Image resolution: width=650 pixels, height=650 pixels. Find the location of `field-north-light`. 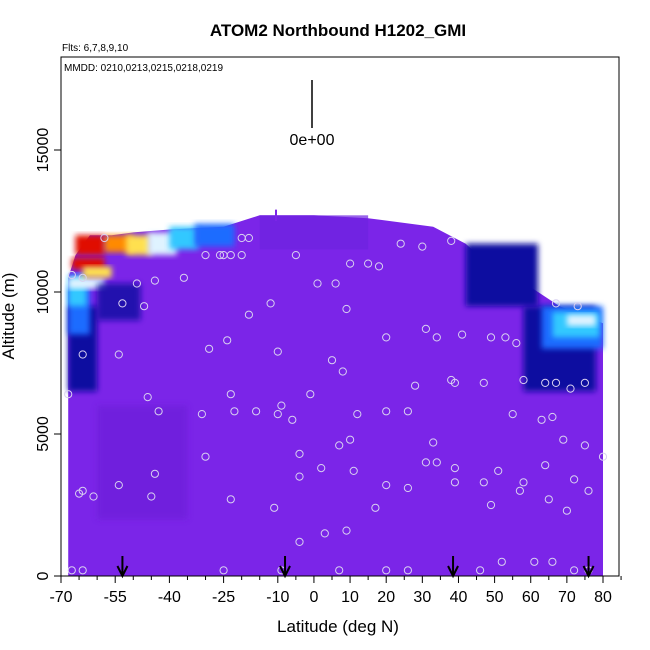

field-north-light is located at coordinates (581, 320).